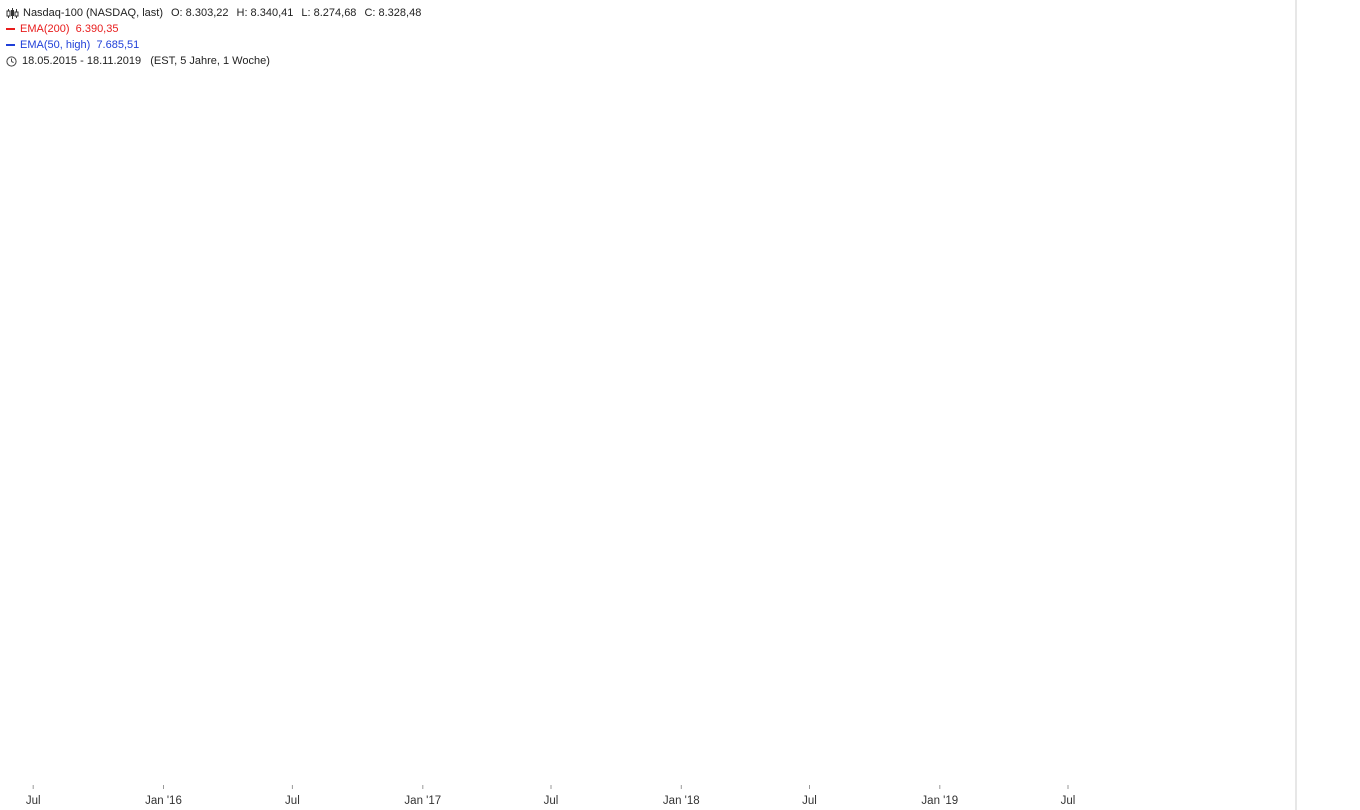 The image size is (1360, 810). What do you see at coordinates (265, 13) in the screenshot?
I see `legend-high: H: 8.340,41` at bounding box center [265, 13].